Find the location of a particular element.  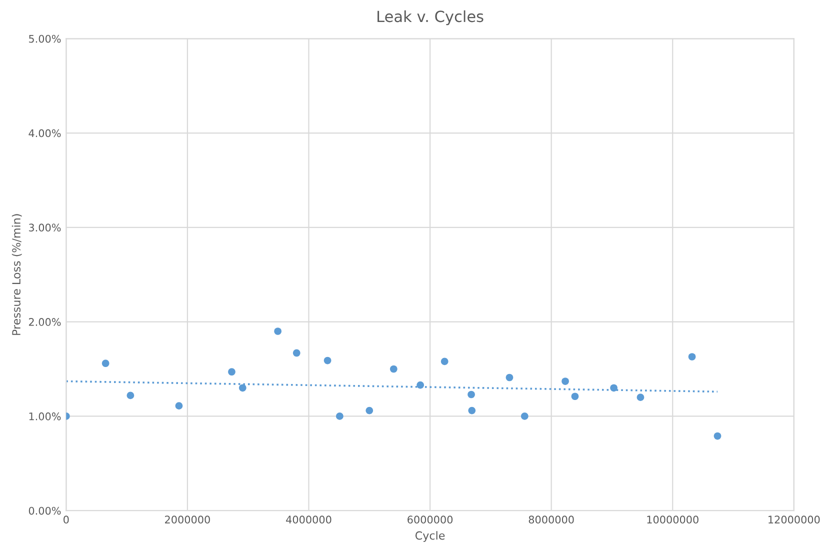

x-tick-label: 8000000 is located at coordinates (551, 520).